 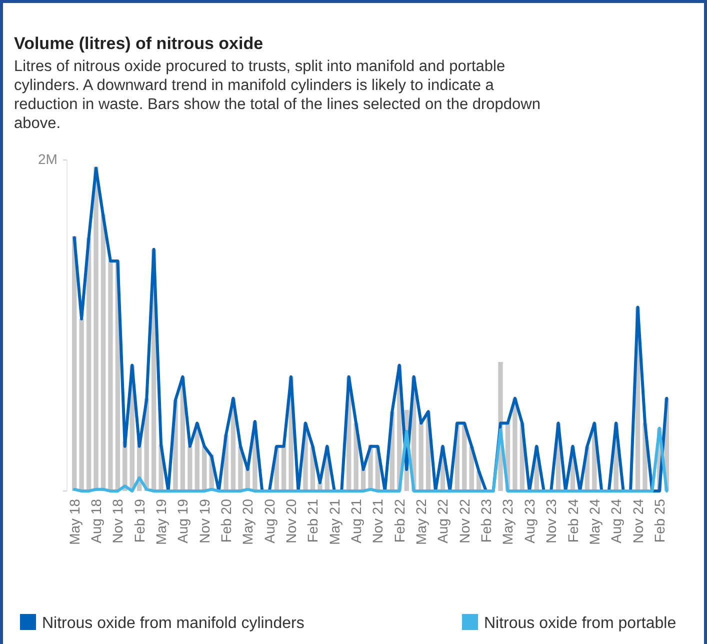 What do you see at coordinates (334, 521) in the screenshot?
I see `x-tick-label: May 21` at bounding box center [334, 521].